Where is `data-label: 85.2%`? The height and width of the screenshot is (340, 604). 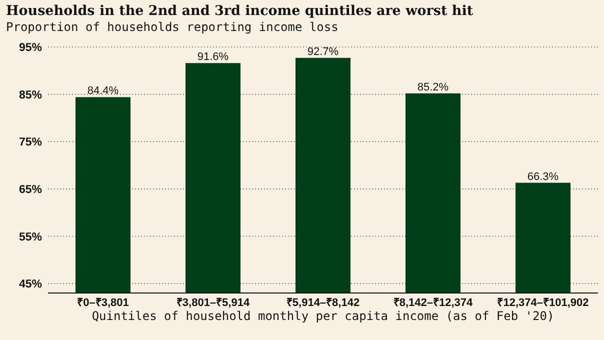
data-label: 85.2% is located at coordinates (433, 87).